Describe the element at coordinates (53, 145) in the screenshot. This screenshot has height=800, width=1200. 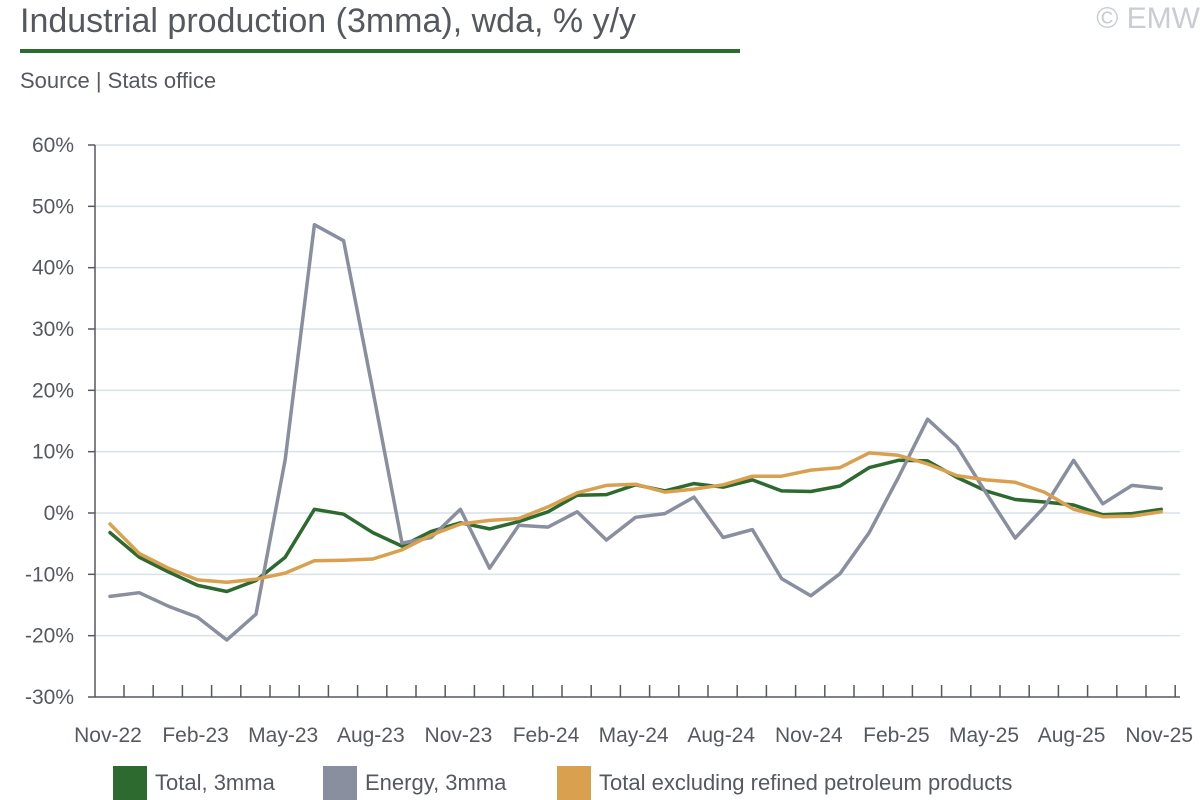
I see `y-tick-label: 60%` at that location.